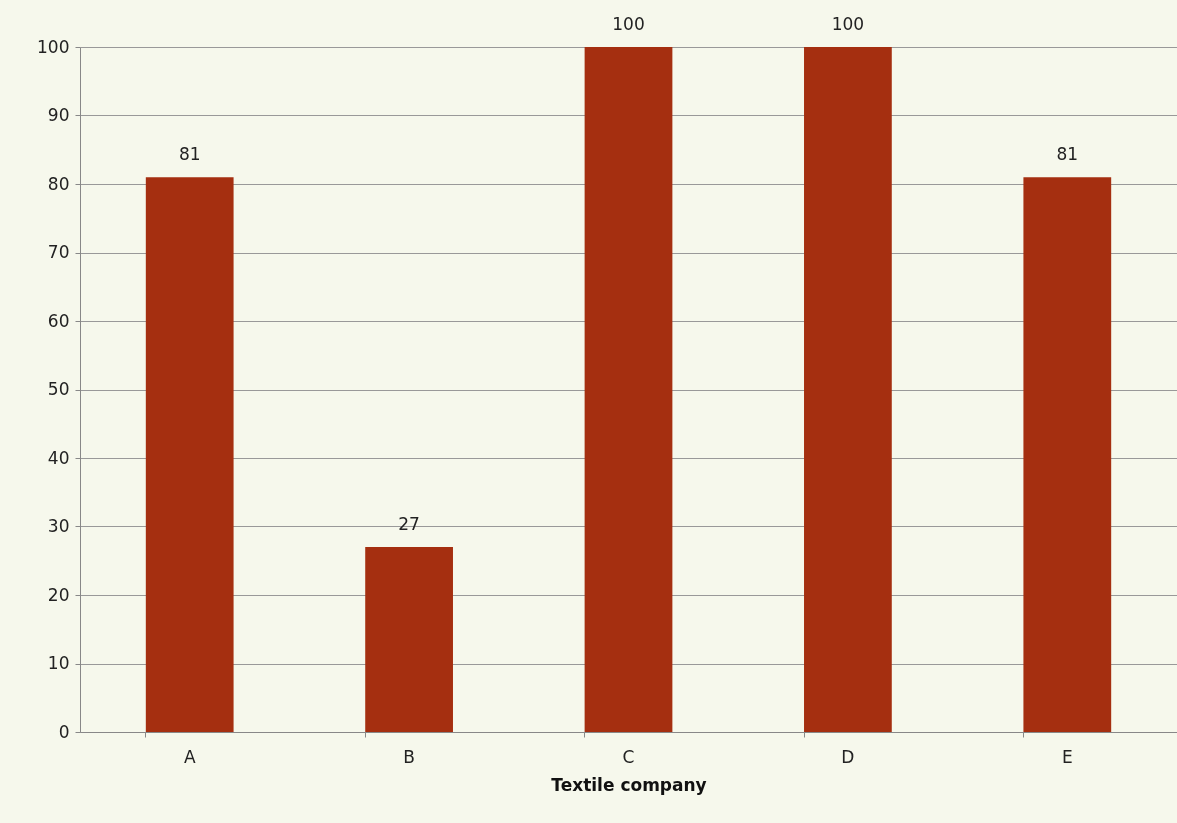 The height and width of the screenshot is (823, 1177). I want to click on y-tick-label: 70, so click(58, 252).